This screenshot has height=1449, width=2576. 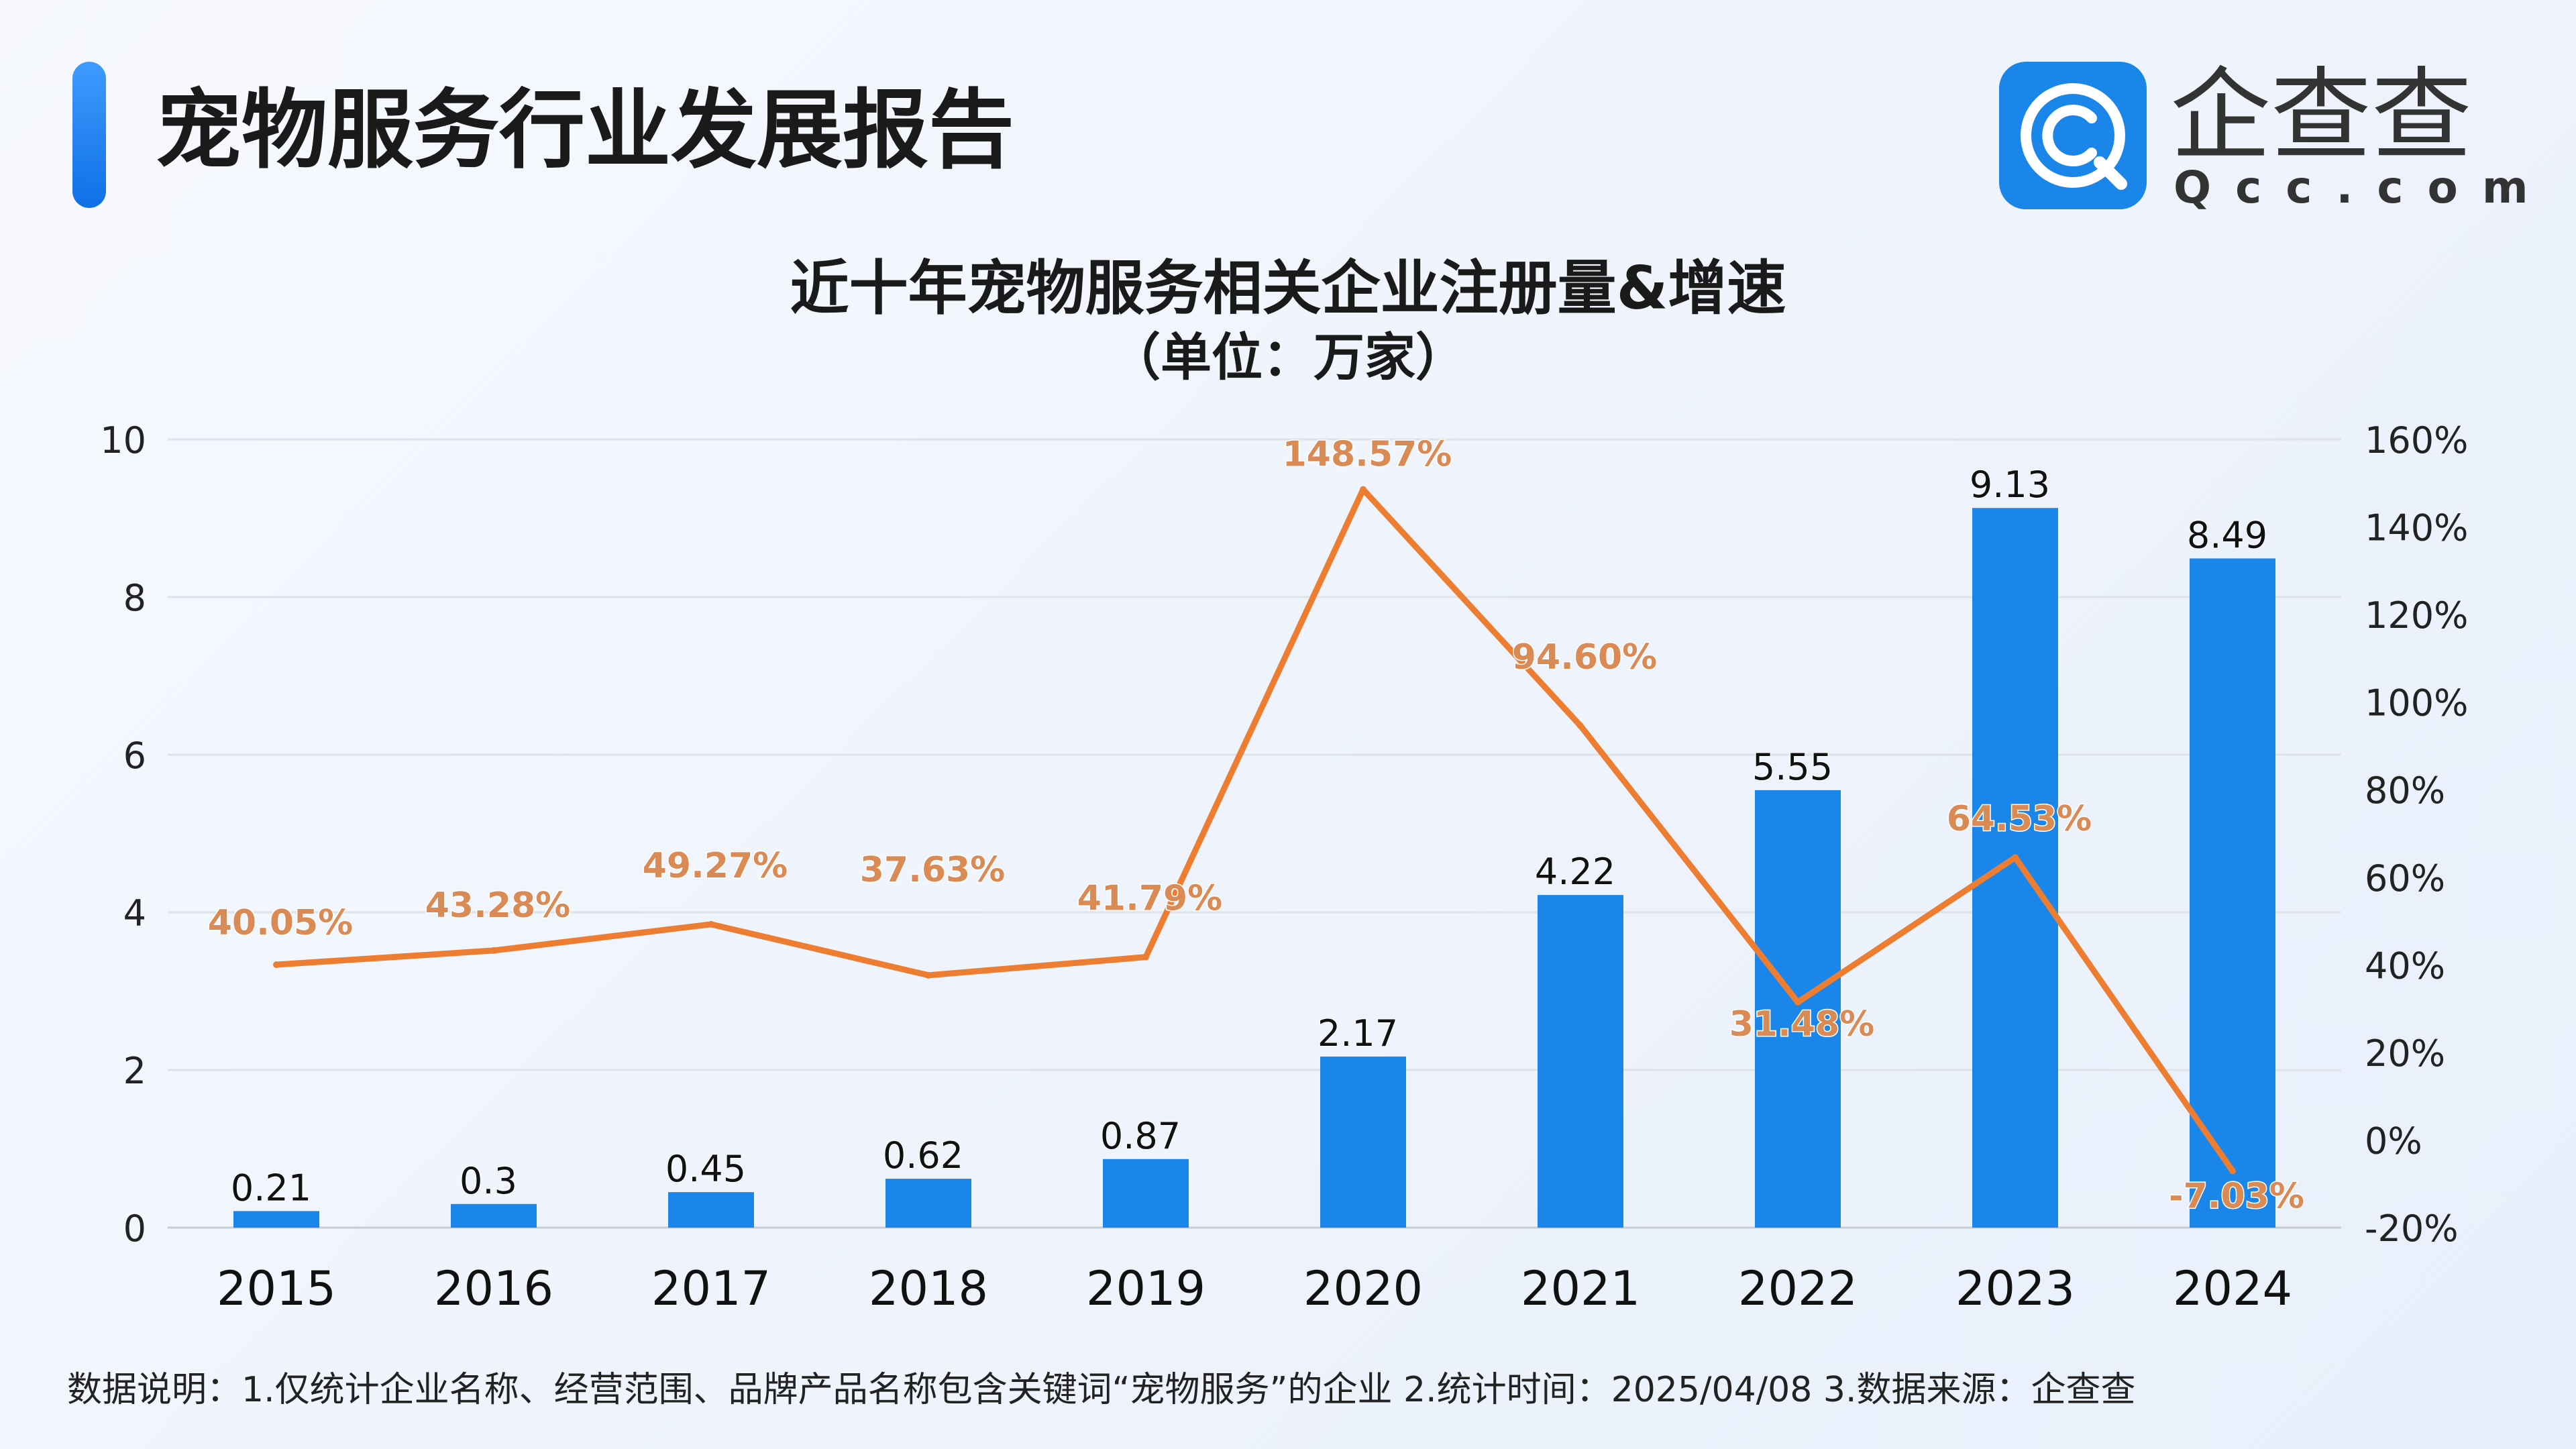 I want to click on bar-value-label: 8.49, so click(x=2227, y=535).